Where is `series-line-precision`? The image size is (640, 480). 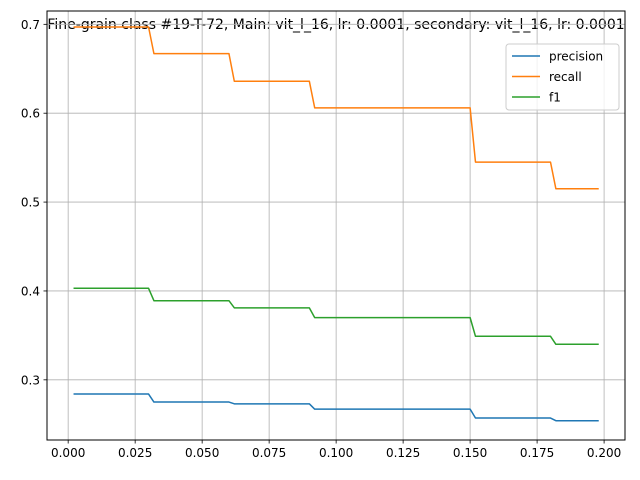 series-line-precision is located at coordinates (336, 407).